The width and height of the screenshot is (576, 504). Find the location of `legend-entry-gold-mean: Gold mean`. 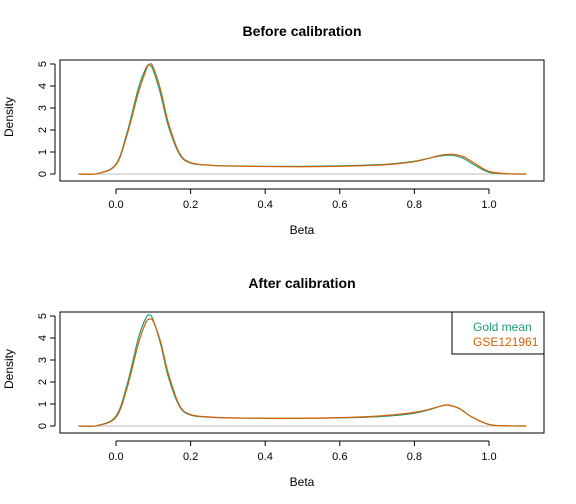

legend-entry-gold-mean: Gold mean is located at coordinates (502, 327).